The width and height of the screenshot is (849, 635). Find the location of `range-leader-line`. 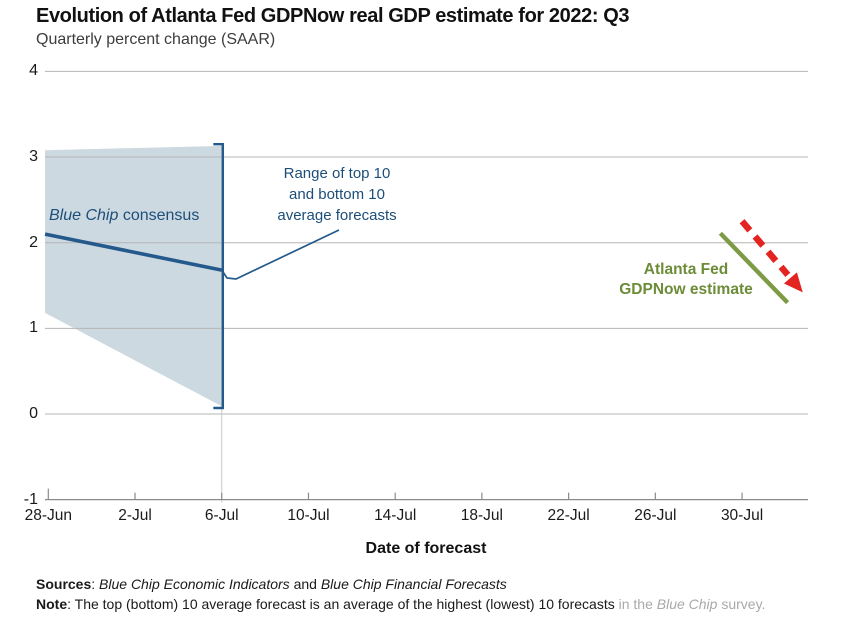

range-leader-line is located at coordinates (281, 254).